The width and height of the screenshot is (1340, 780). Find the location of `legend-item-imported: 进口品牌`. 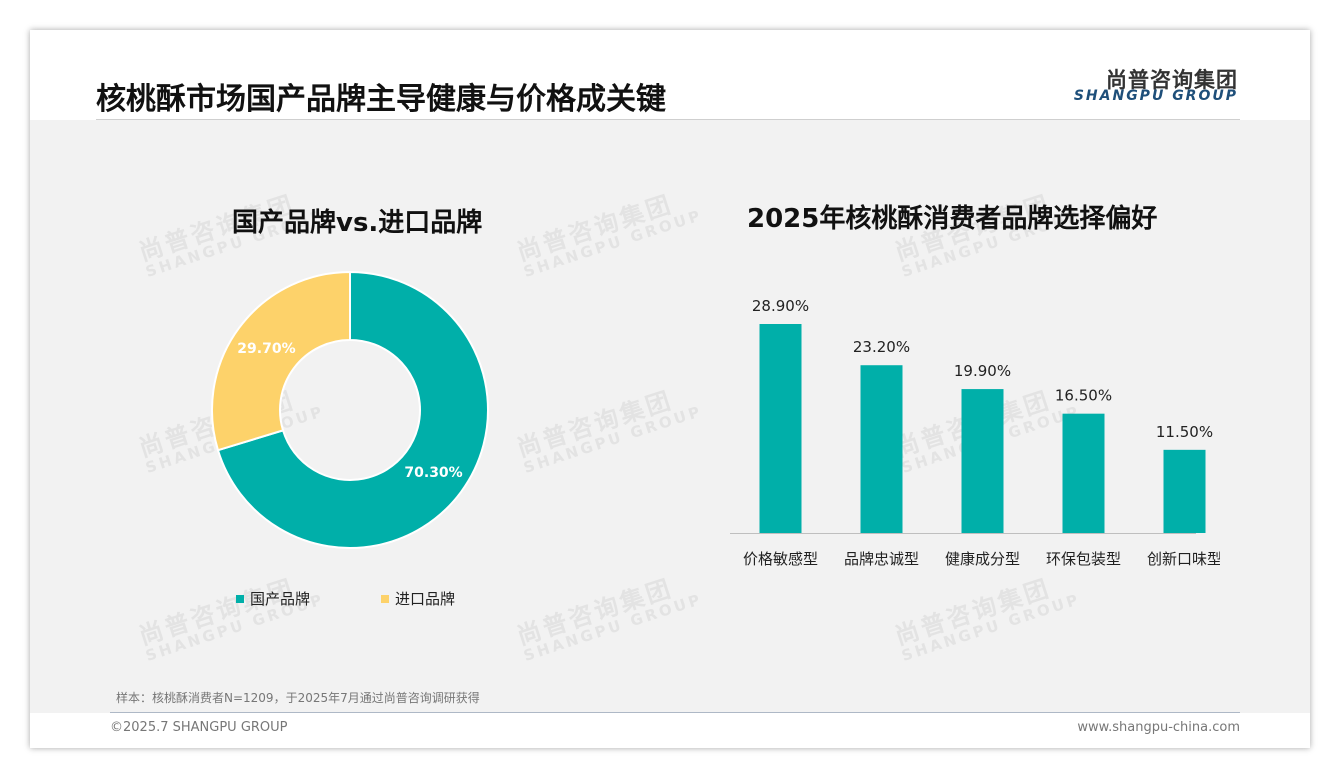

legend-item-imported: 进口品牌 is located at coordinates (418, 598).